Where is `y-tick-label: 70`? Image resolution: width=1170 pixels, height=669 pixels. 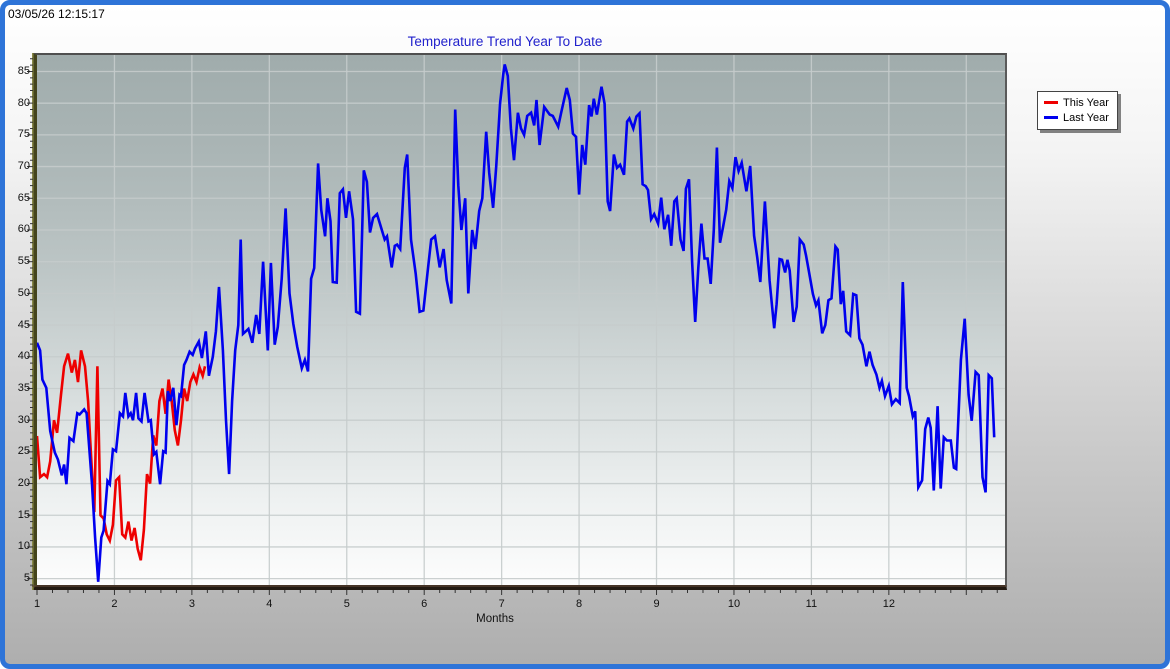 y-tick-label: 70 is located at coordinates (23, 166).